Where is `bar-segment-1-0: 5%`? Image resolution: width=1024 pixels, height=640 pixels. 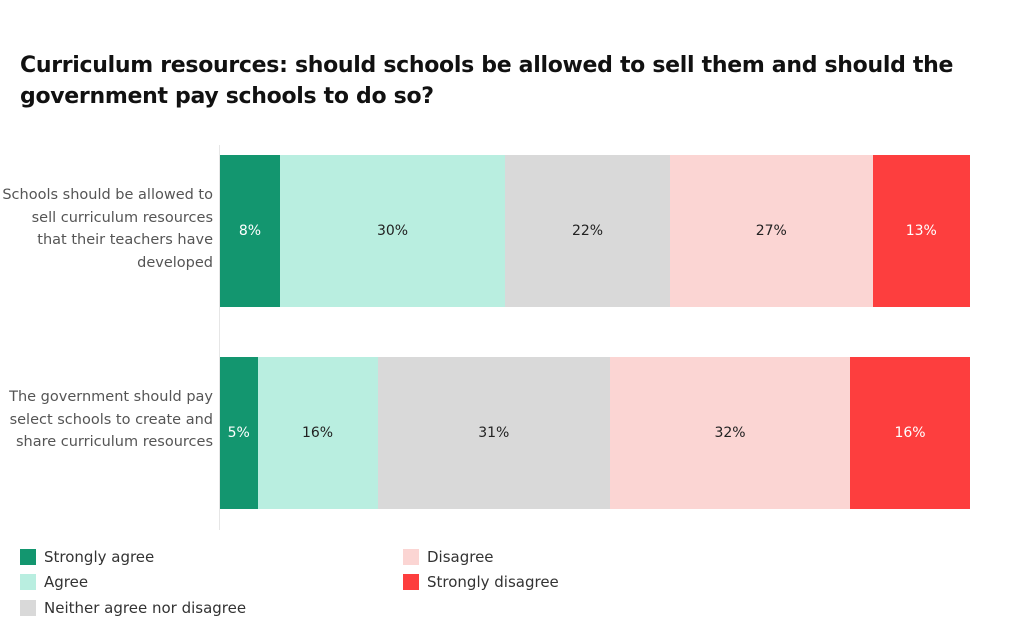 bar-segment-1-0: 5% is located at coordinates (239, 433).